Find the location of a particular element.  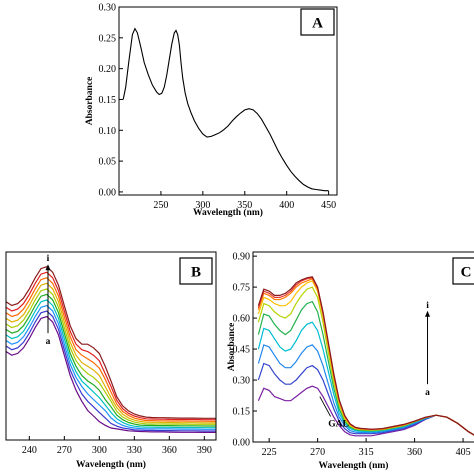

panel-b-series-10-line is located at coordinates (111, 342).